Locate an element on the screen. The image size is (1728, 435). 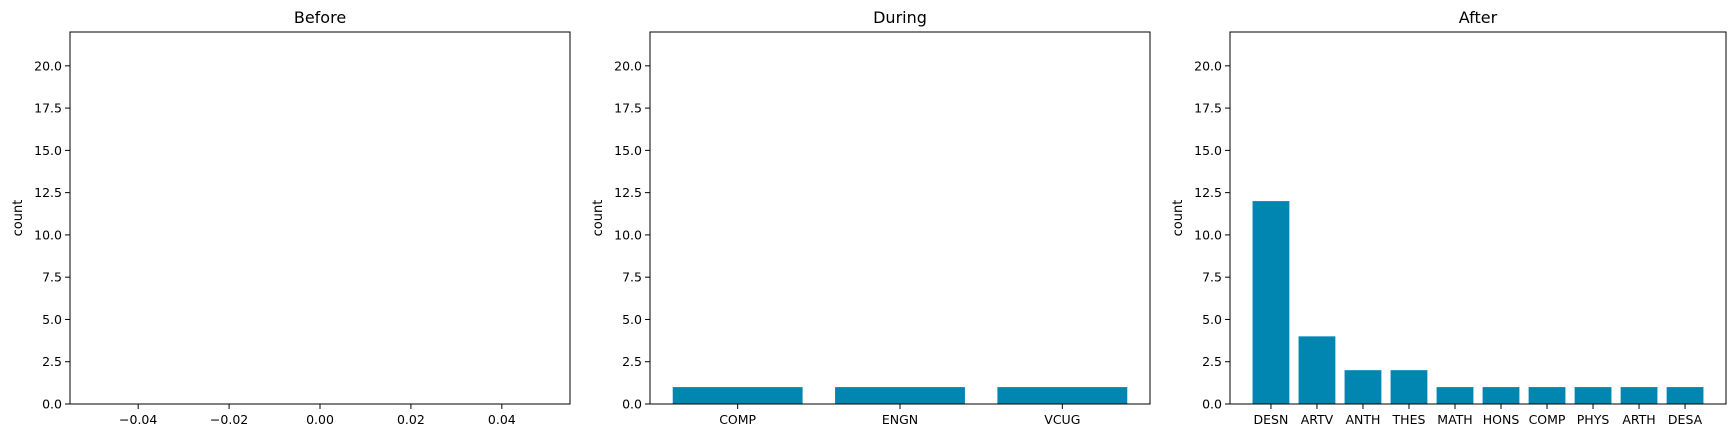
bar-artv is located at coordinates (1317, 370).